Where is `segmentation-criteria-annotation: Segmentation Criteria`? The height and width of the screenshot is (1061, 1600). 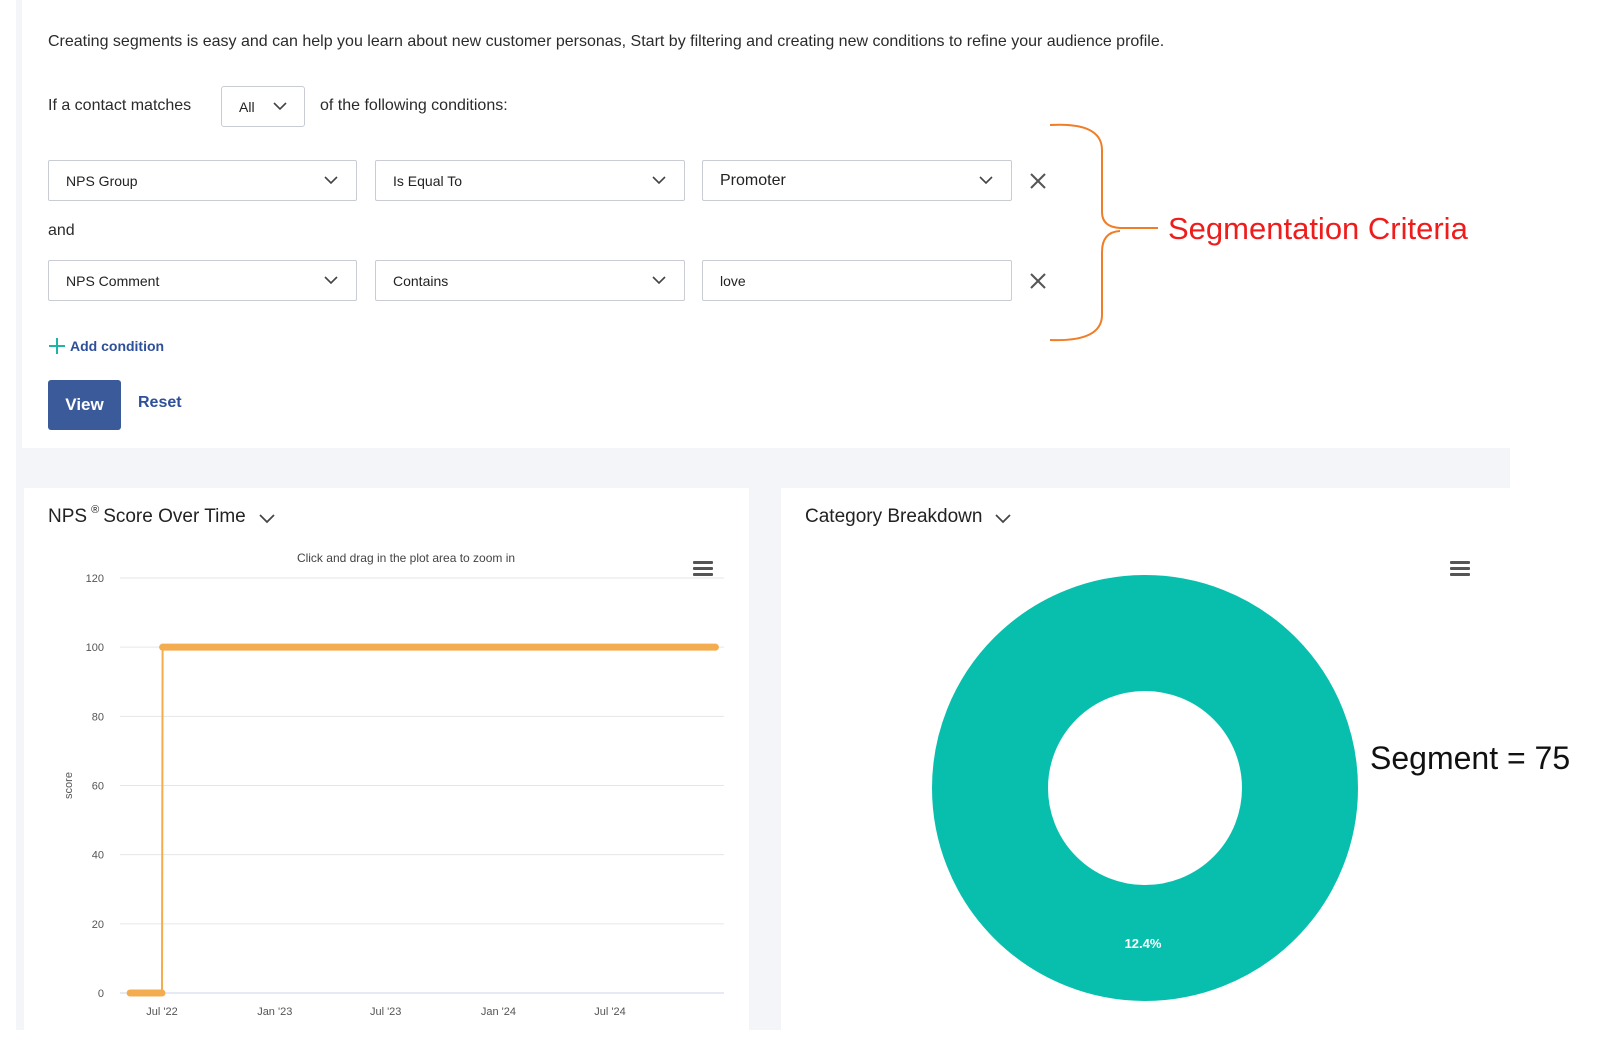
segmentation-criteria-annotation: Segmentation Criteria is located at coordinates (1318, 228).